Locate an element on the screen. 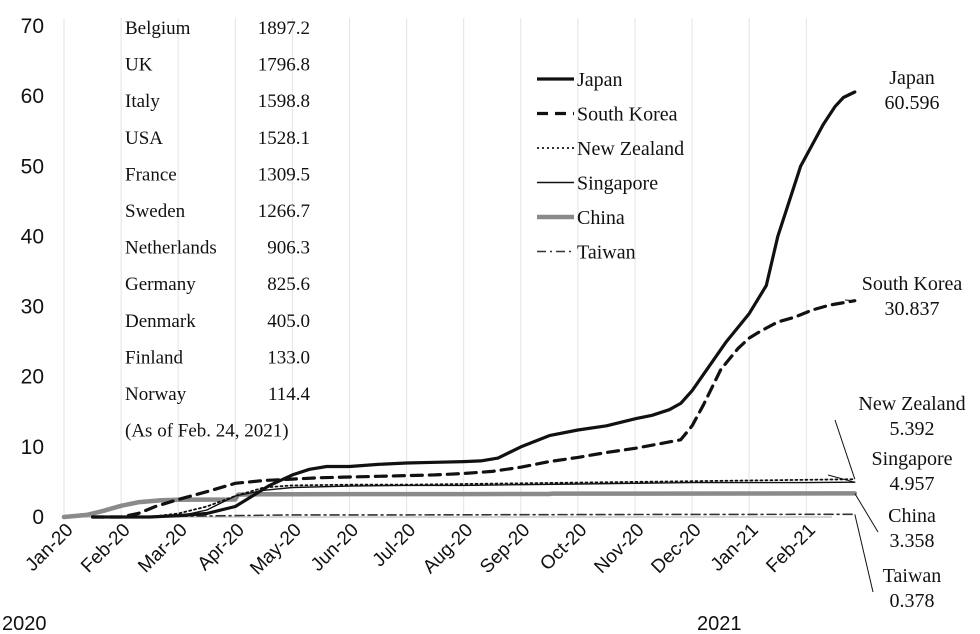 The width and height of the screenshot is (980, 634). table-note: (As of Feb. 24, 2021) is located at coordinates (207, 431).